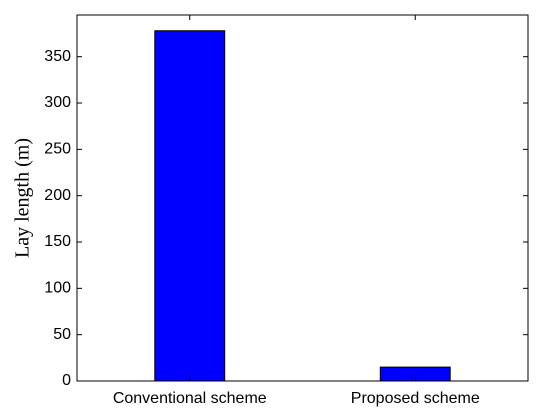  What do you see at coordinates (66, 380) in the screenshot?
I see `y-tick-label: 0` at bounding box center [66, 380].